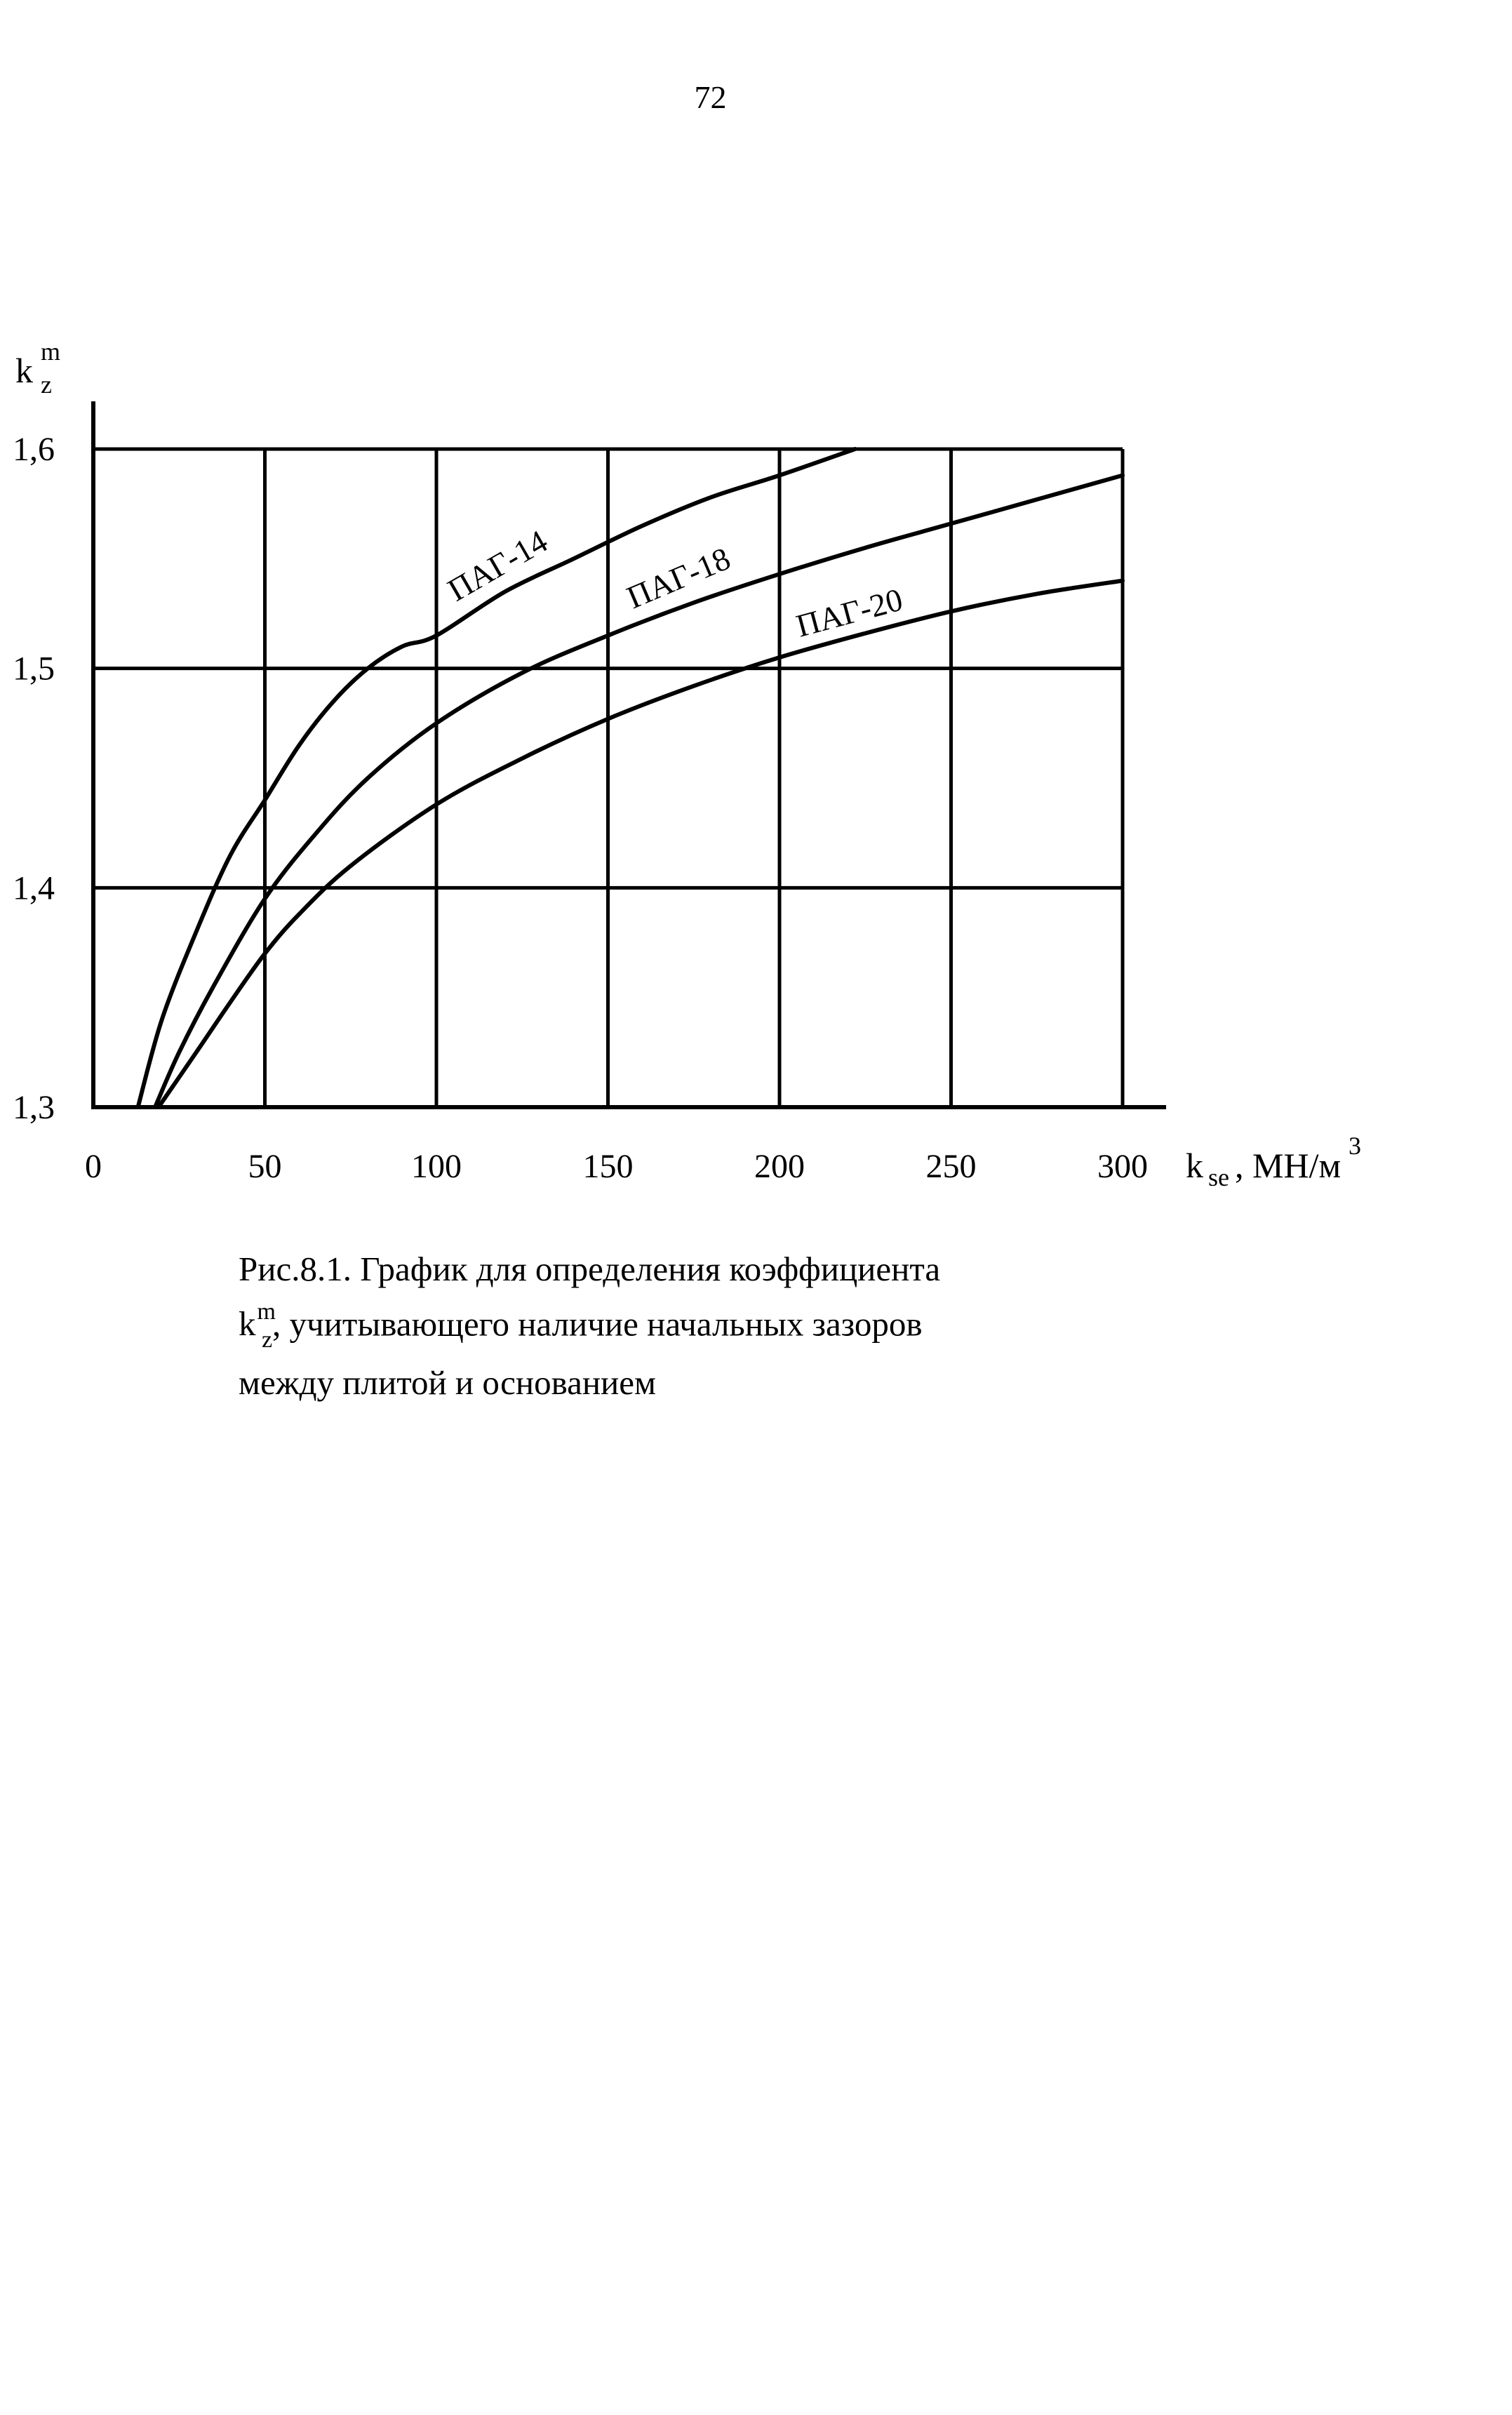 The height and width of the screenshot is (2415, 1512). Describe the element at coordinates (34, 1107) in the screenshot. I see `y-tick-label-1-3: 1,3` at that location.